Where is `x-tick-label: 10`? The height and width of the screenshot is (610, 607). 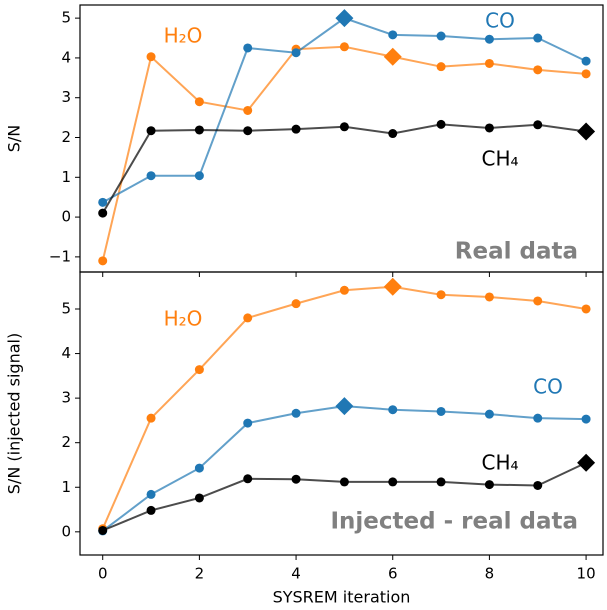 x-tick-label: 10 is located at coordinates (586, 574).